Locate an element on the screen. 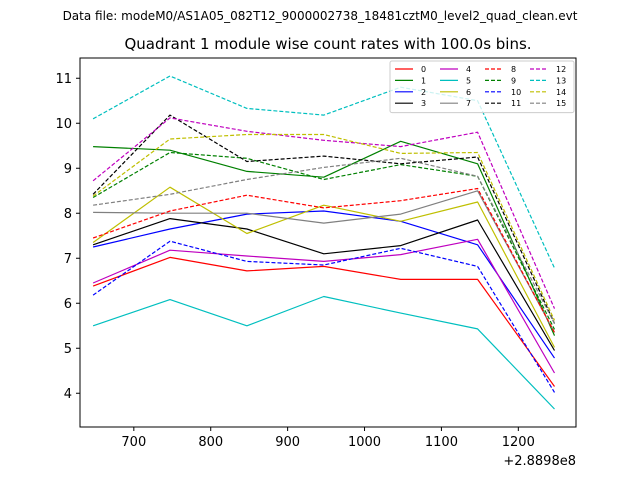 The width and height of the screenshot is (640, 480). x-tick-label: 900 is located at coordinates (287, 442).